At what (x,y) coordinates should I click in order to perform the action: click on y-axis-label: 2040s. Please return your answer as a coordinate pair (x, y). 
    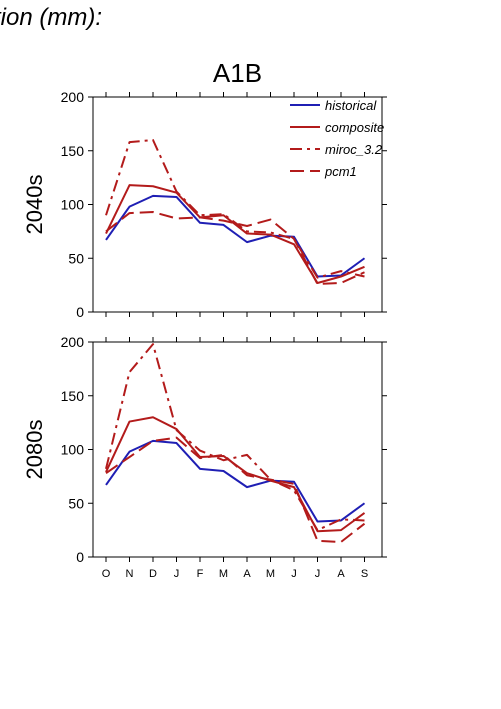
    Looking at the image, I should click on (34, 205).